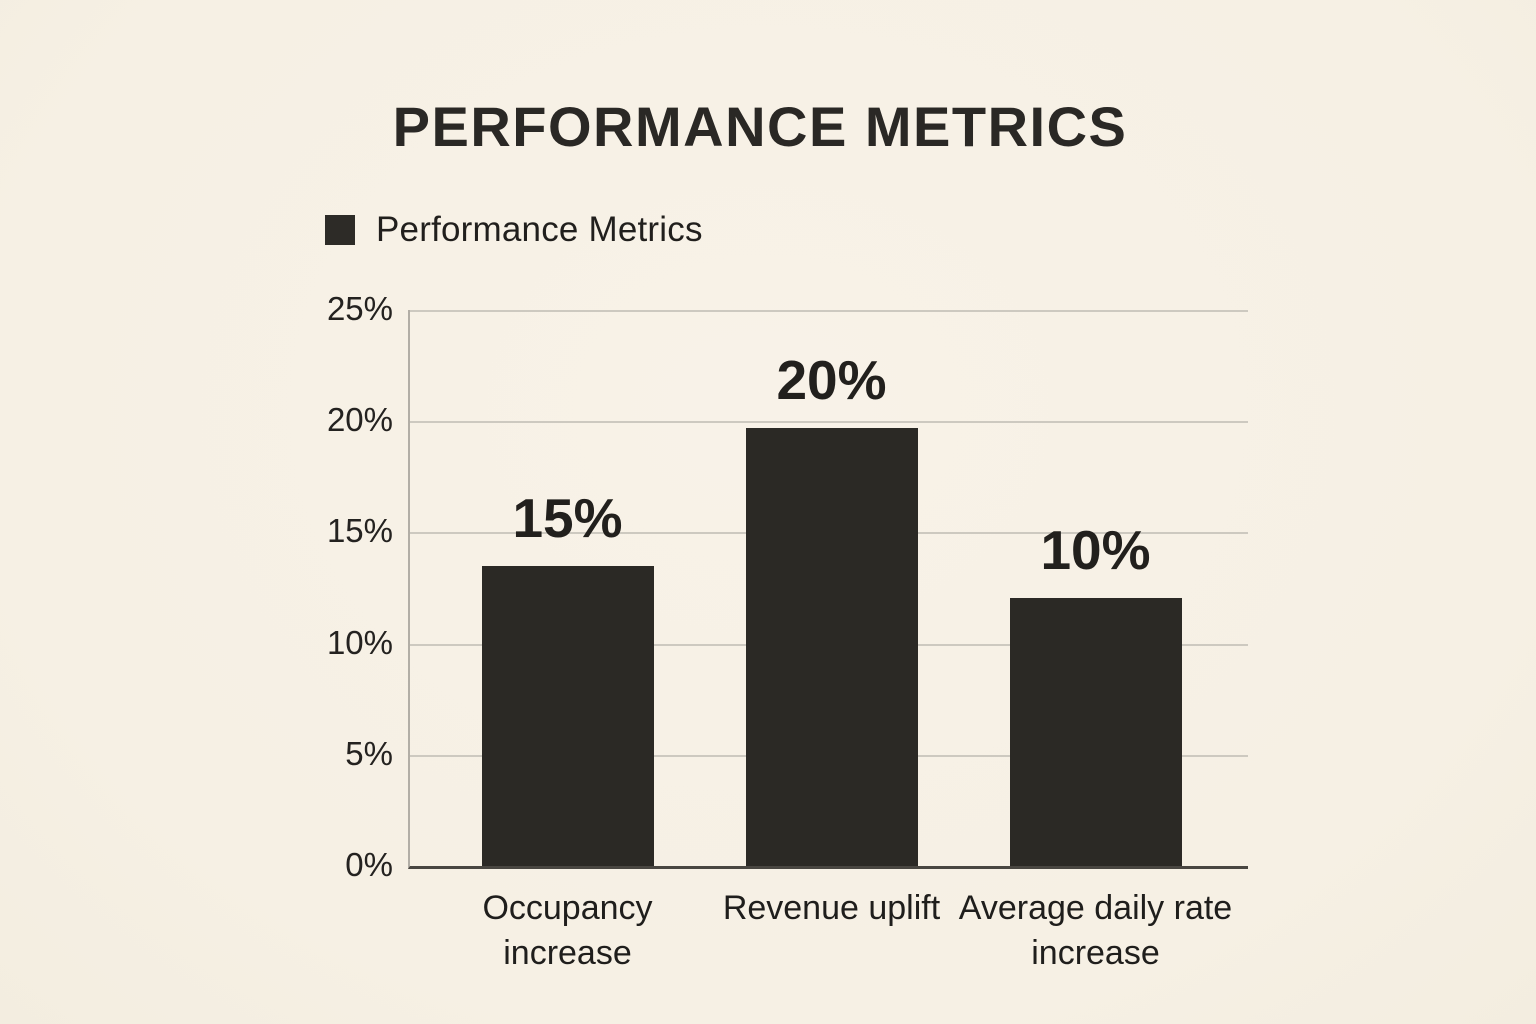  I want to click on bar-occupancy-increase, so click(567, 715).